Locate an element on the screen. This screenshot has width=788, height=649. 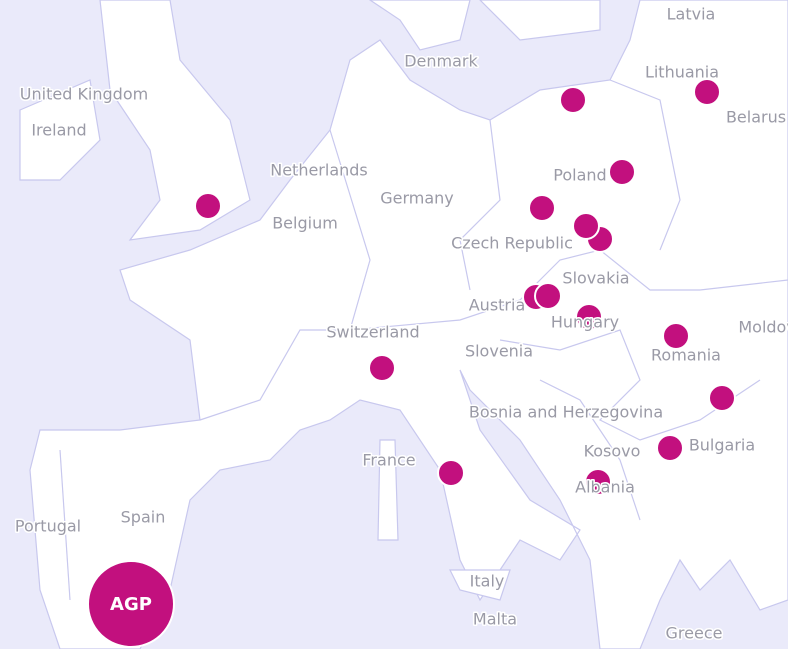
country-label: Moldova is located at coordinates (763, 327).